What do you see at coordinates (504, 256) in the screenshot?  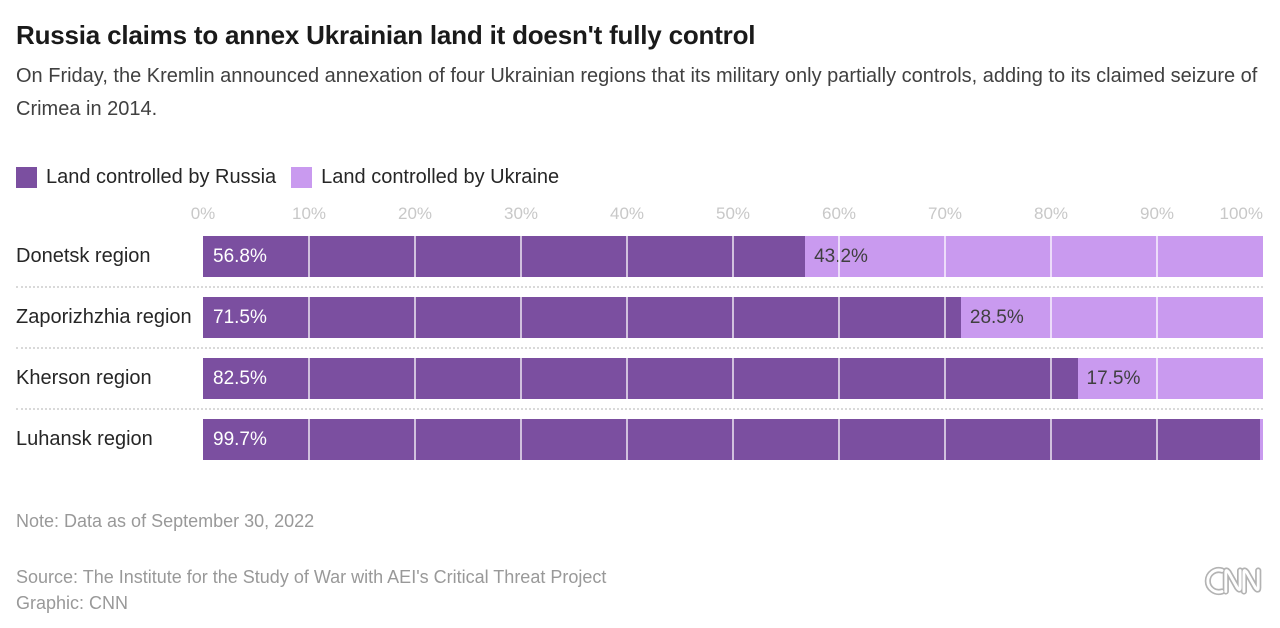 I see `bar-segment-russia: 56.8%` at bounding box center [504, 256].